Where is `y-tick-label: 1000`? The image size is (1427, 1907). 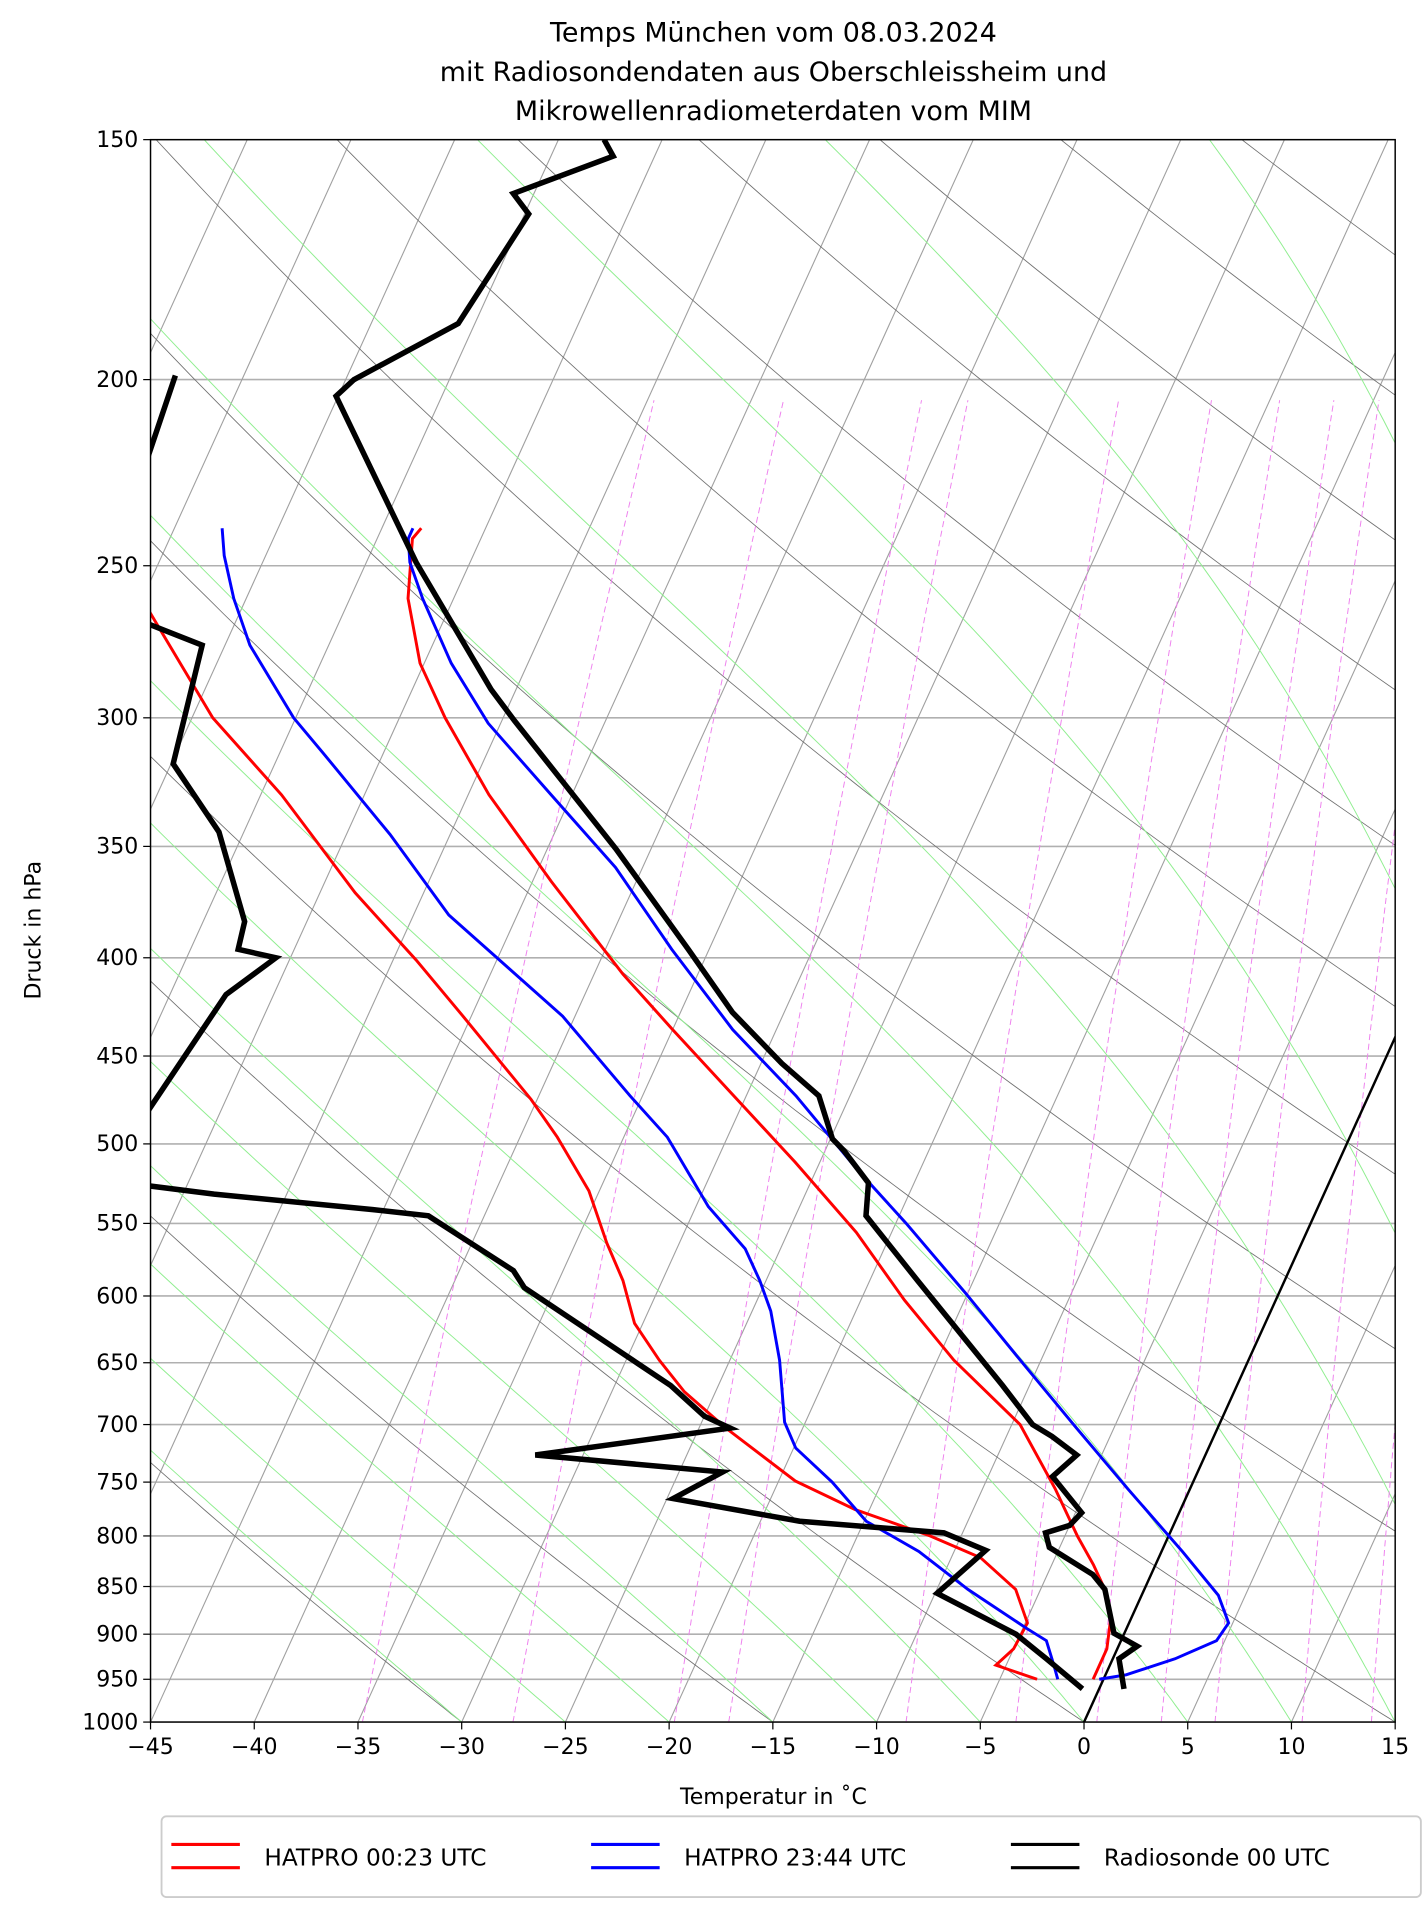 y-tick-label: 1000 is located at coordinates (110, 1722).